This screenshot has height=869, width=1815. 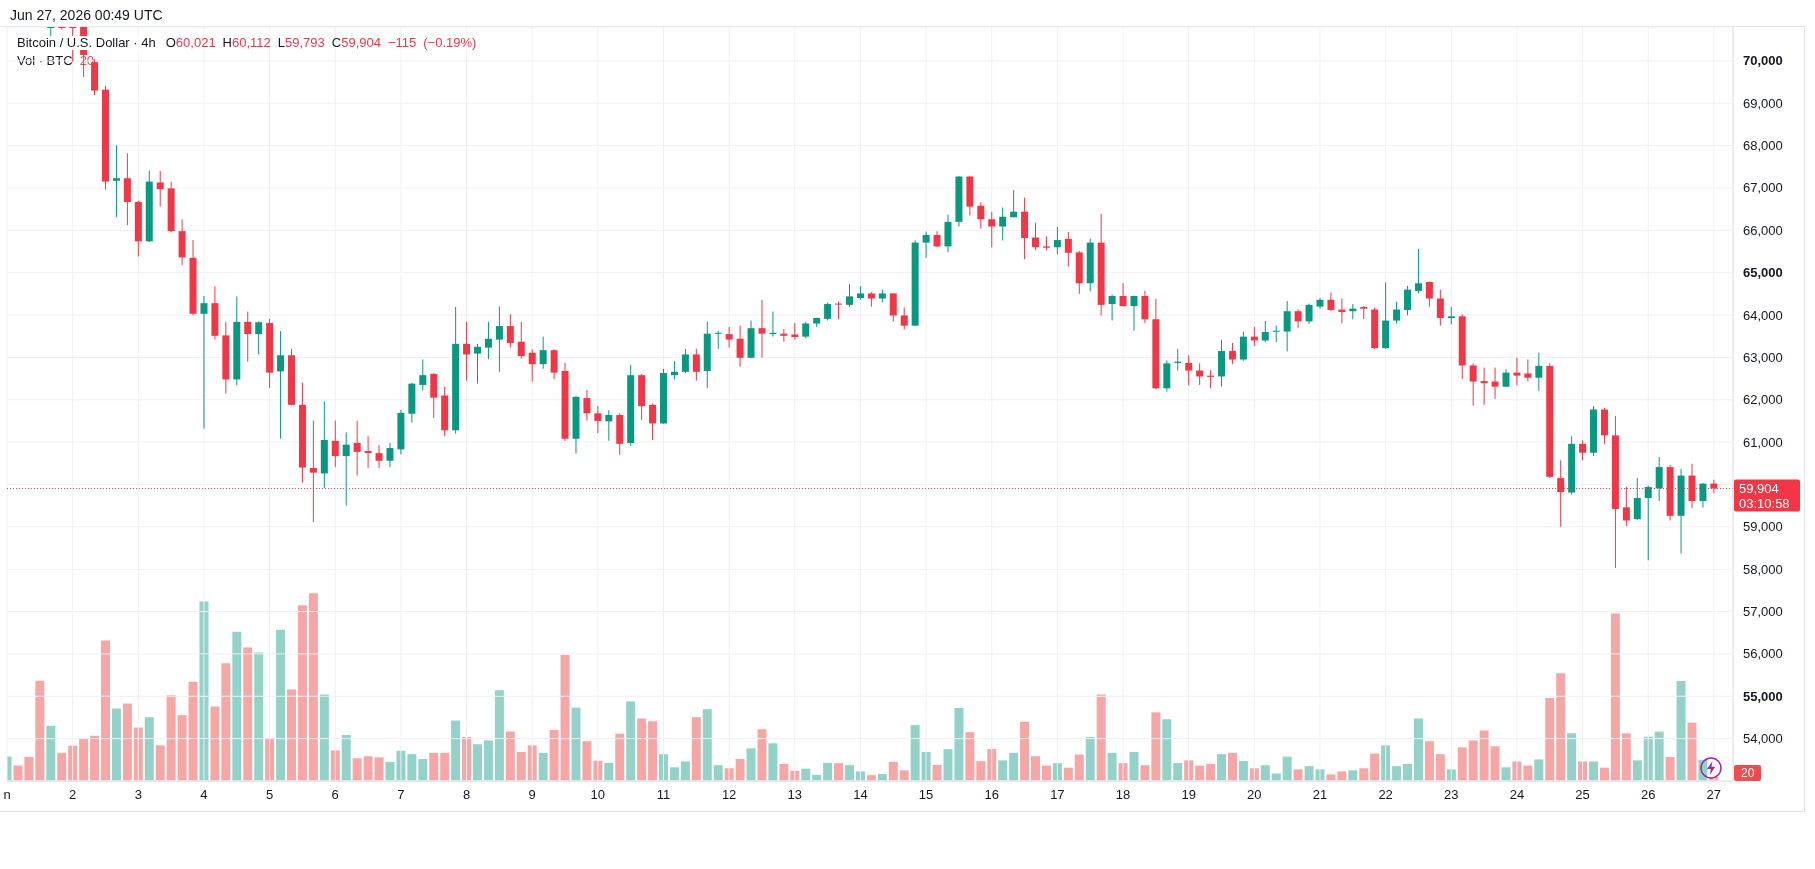 What do you see at coordinates (1254, 795) in the screenshot?
I see `x-tick-label: 20` at bounding box center [1254, 795].